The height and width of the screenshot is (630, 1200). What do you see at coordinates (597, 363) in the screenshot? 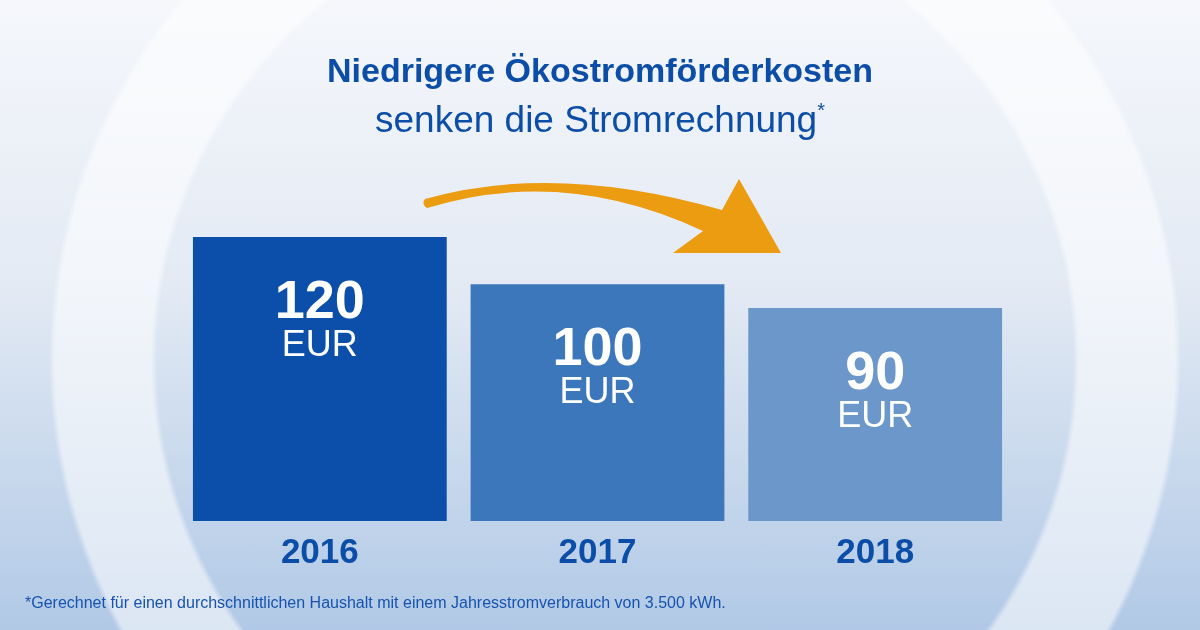
I see `data-label: 100 EUR` at bounding box center [597, 363].